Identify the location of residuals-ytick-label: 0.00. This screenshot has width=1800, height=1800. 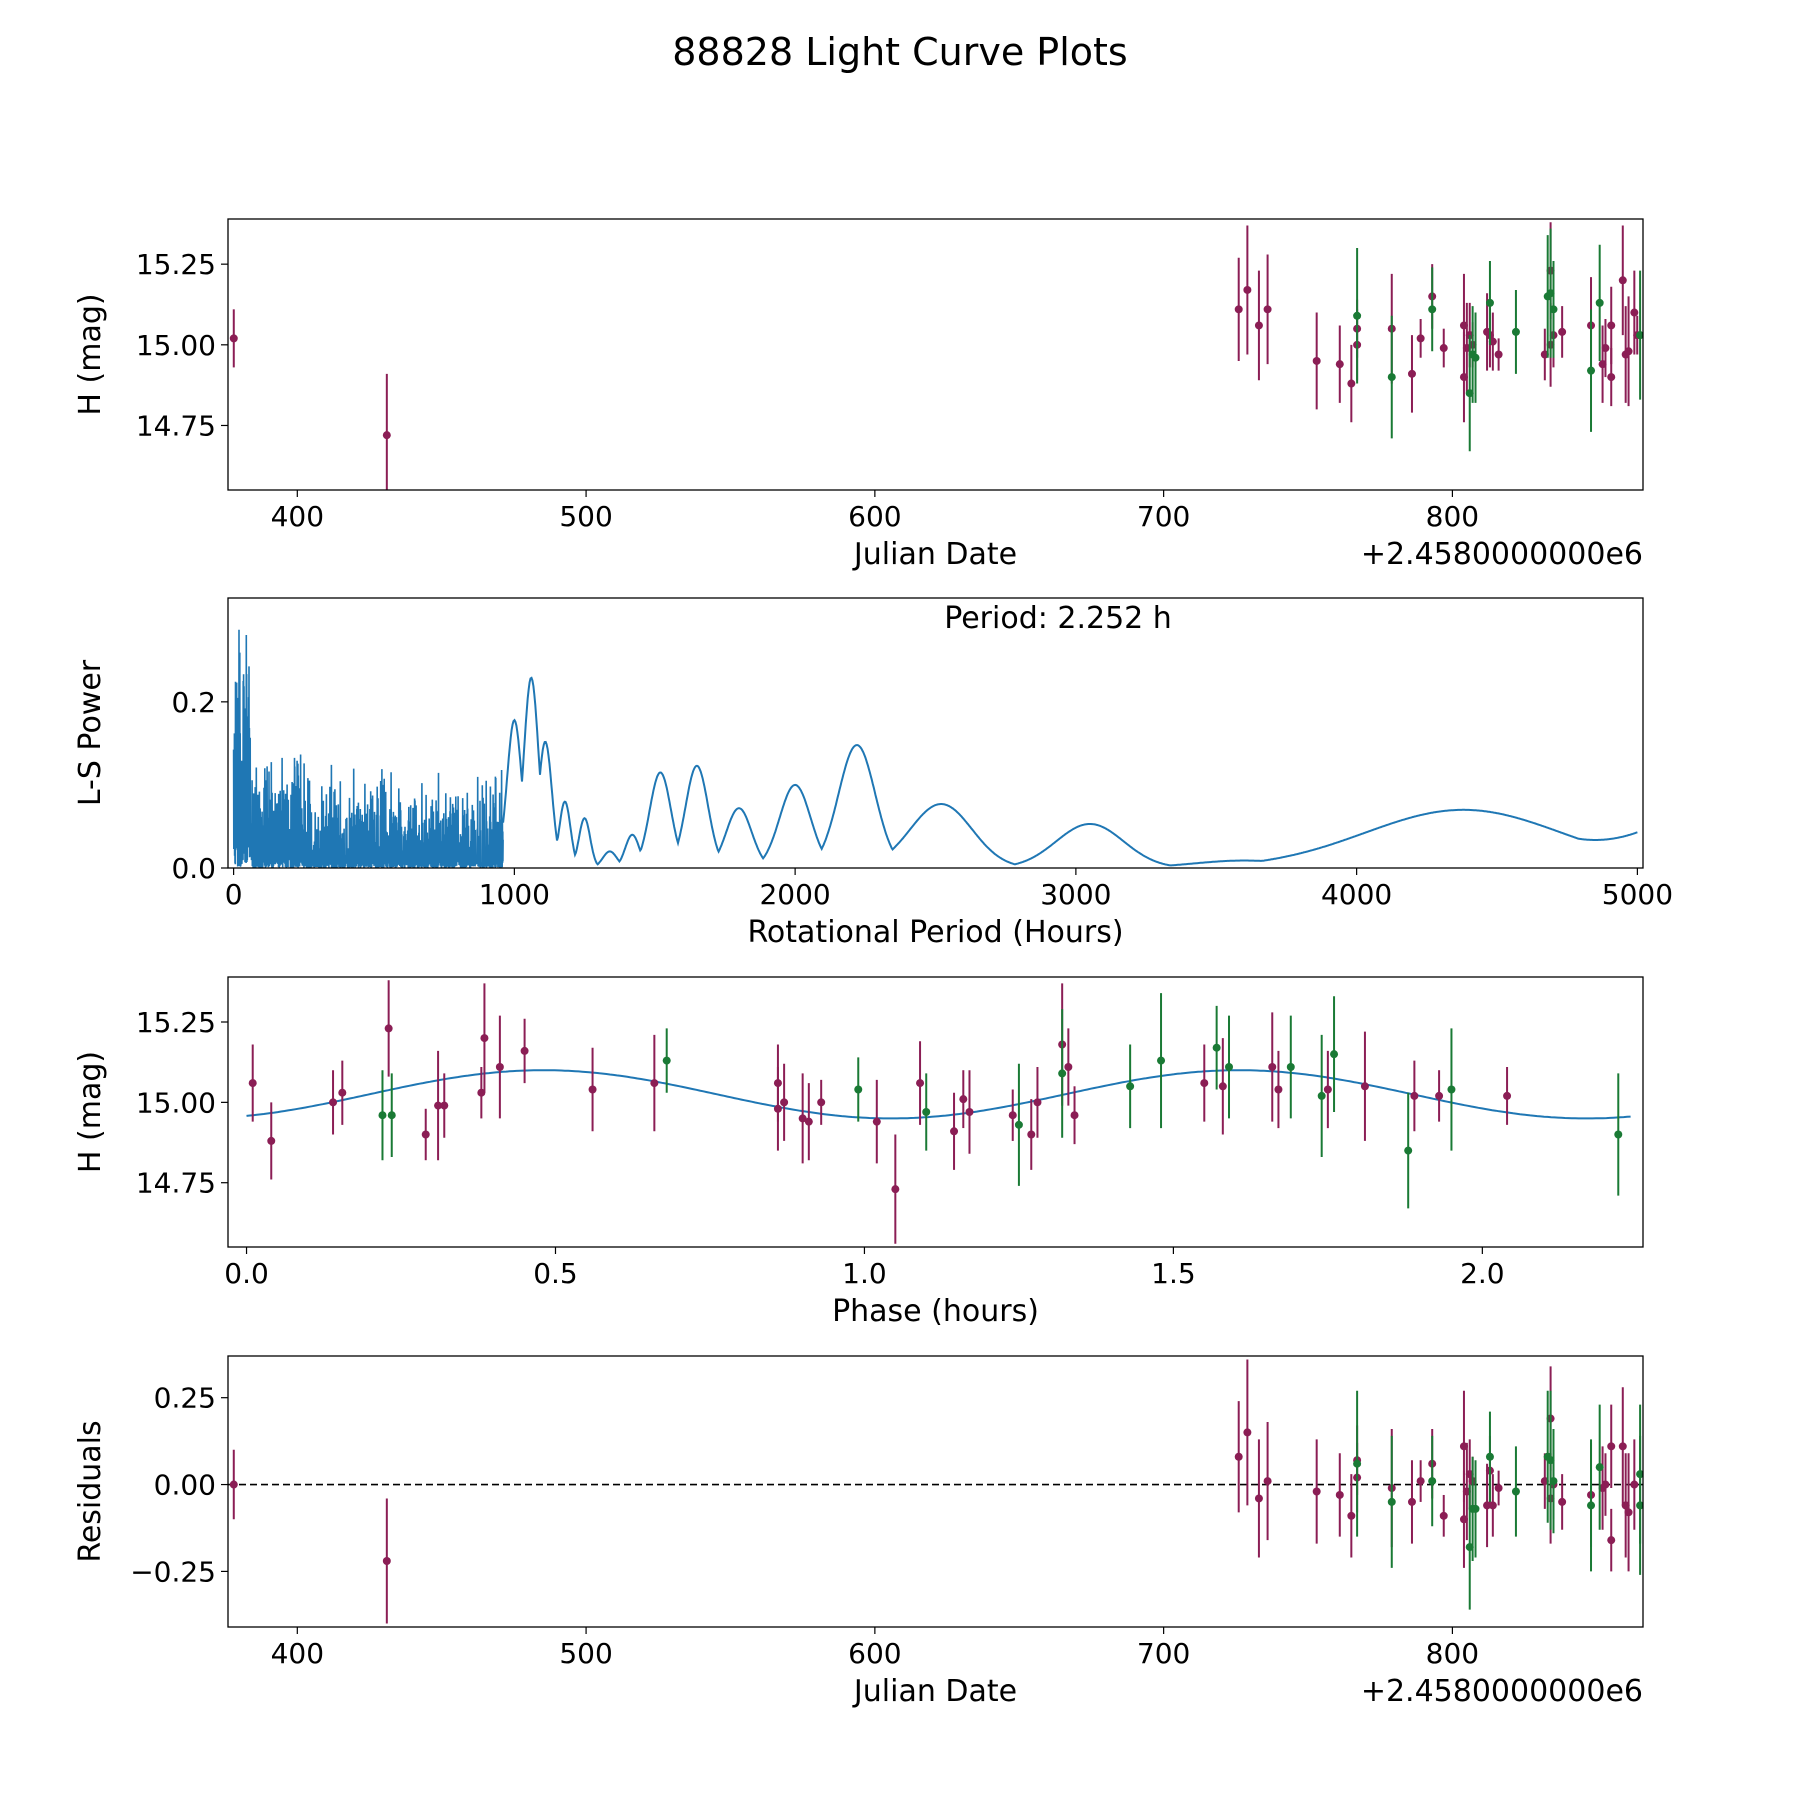
(185, 1485).